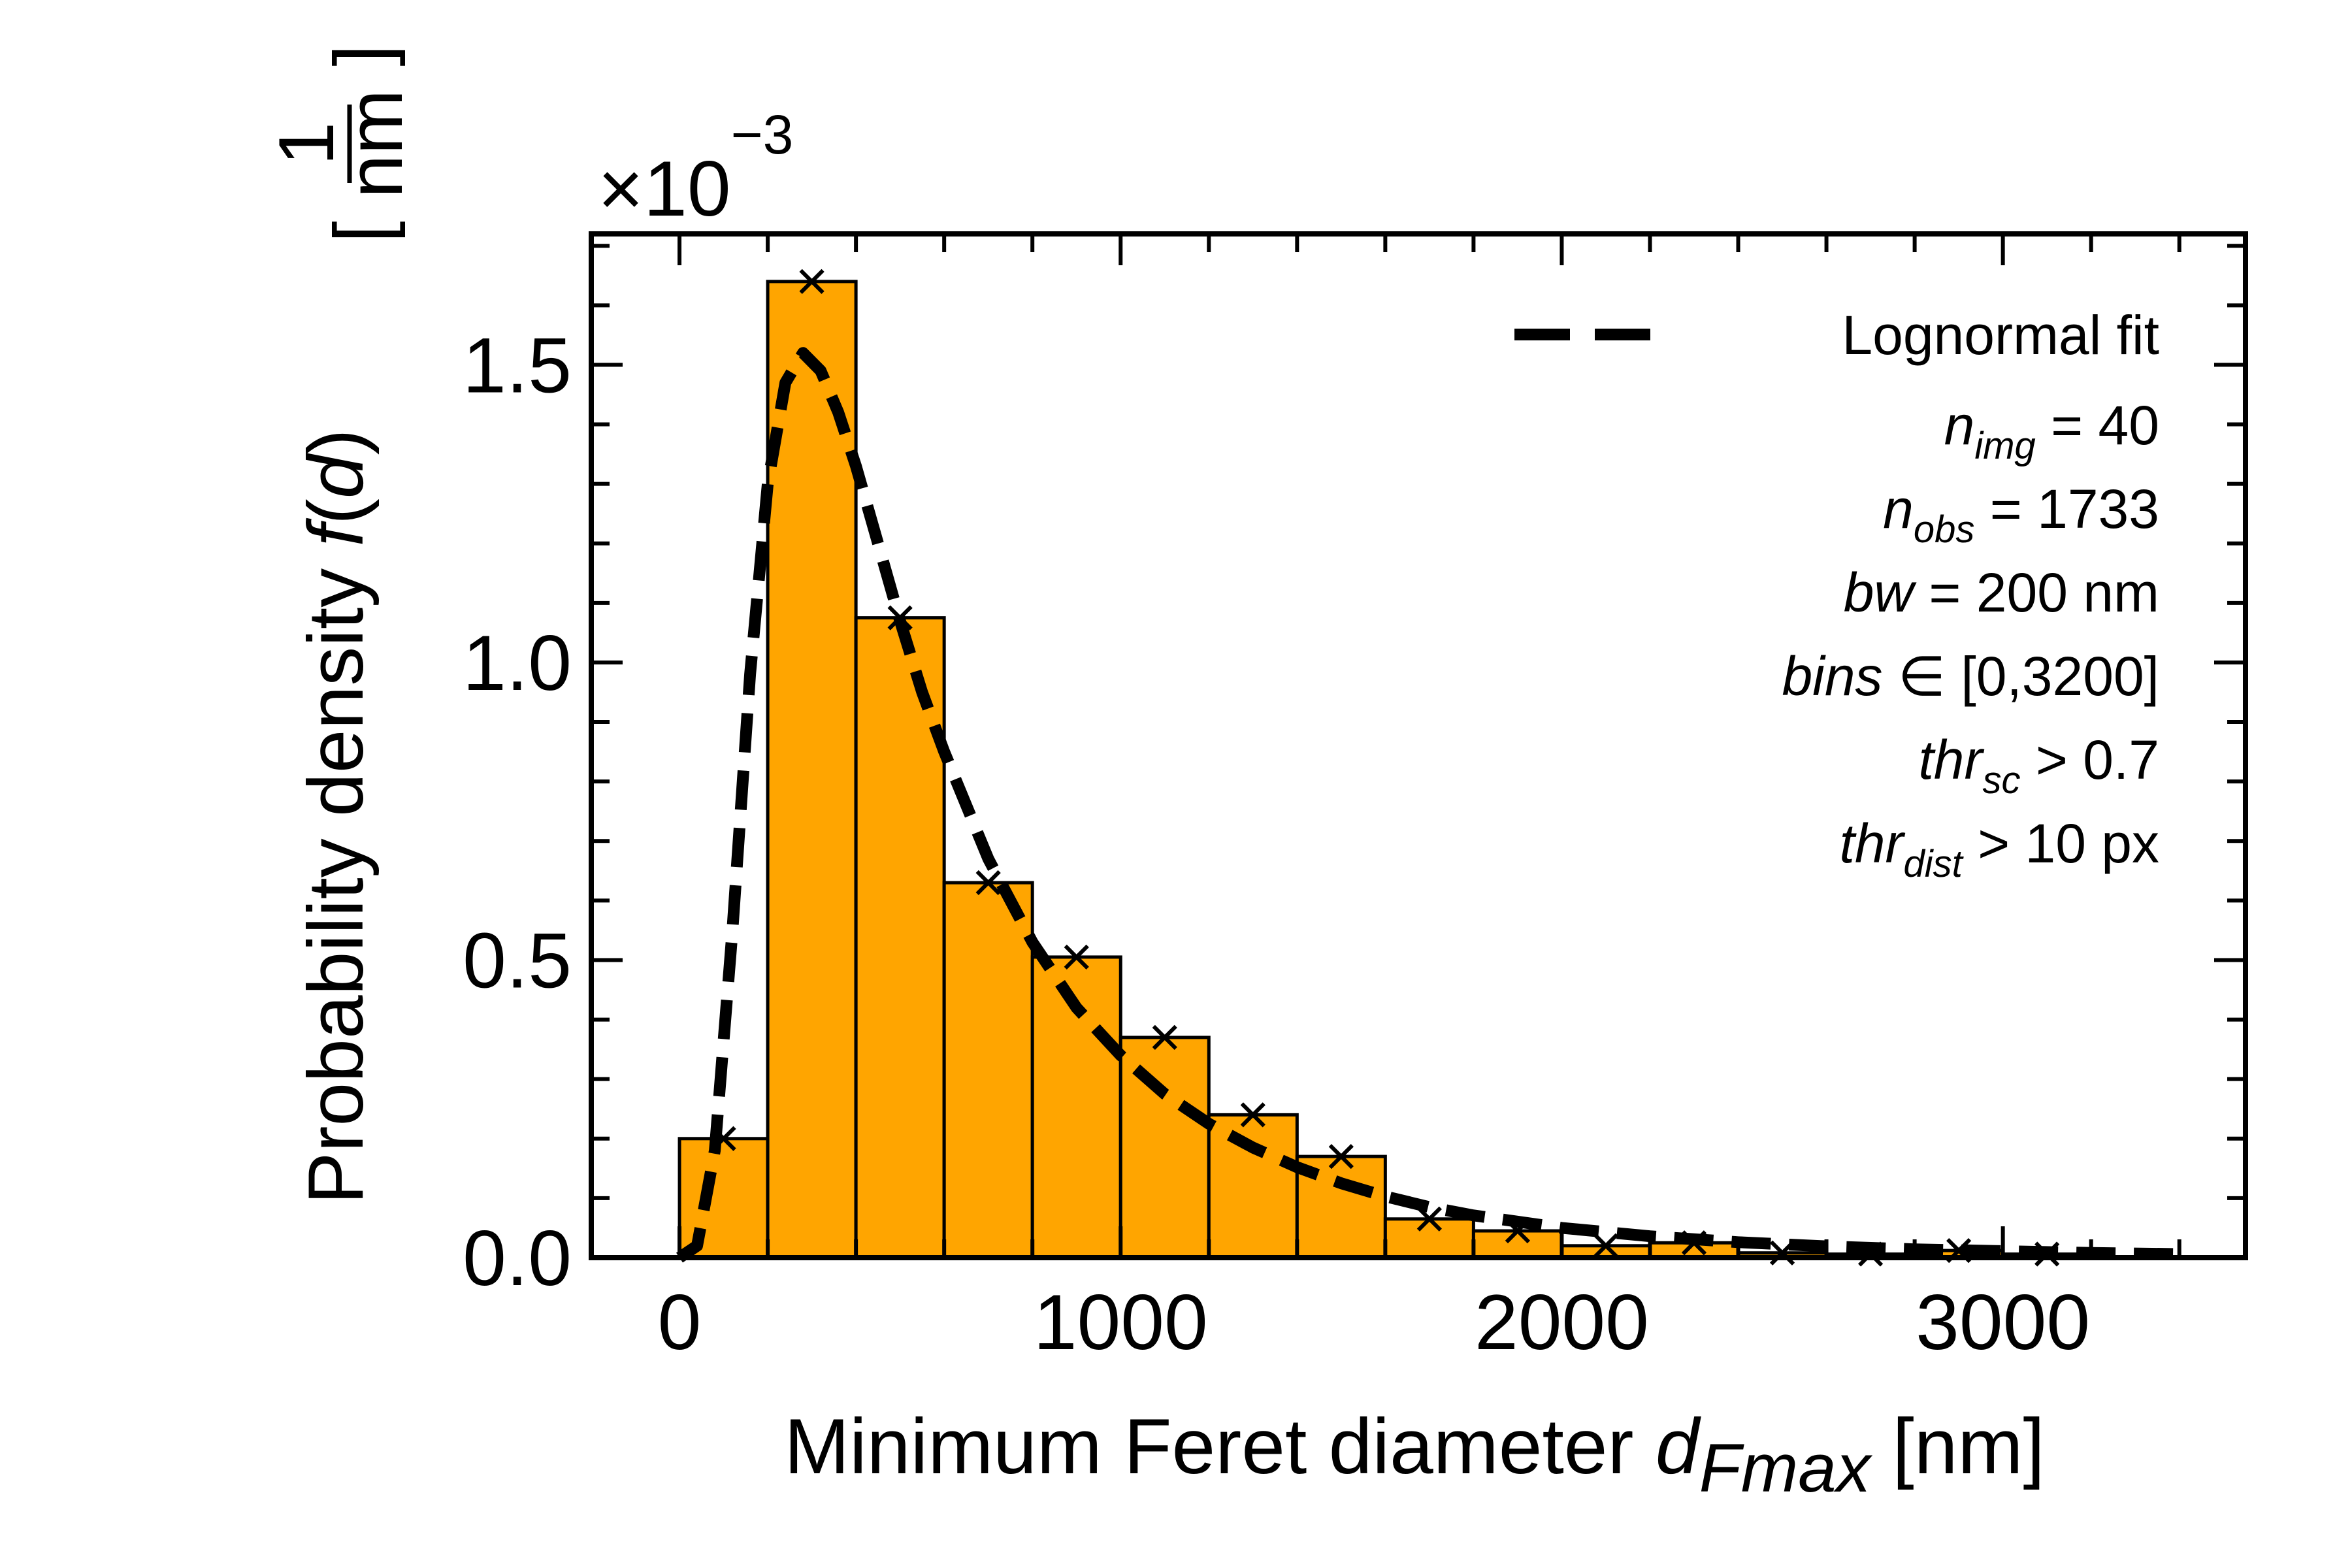 The width and height of the screenshot is (2352, 1568). Describe the element at coordinates (2000, 335) in the screenshot. I see `legend-fit-label: Lognormal fit` at that location.